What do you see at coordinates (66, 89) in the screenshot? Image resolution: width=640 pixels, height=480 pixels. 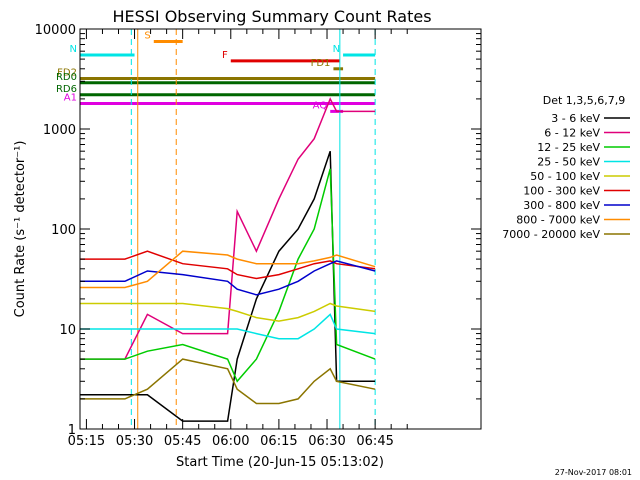 I see `flag-label-rd6: RD6` at bounding box center [66, 89].